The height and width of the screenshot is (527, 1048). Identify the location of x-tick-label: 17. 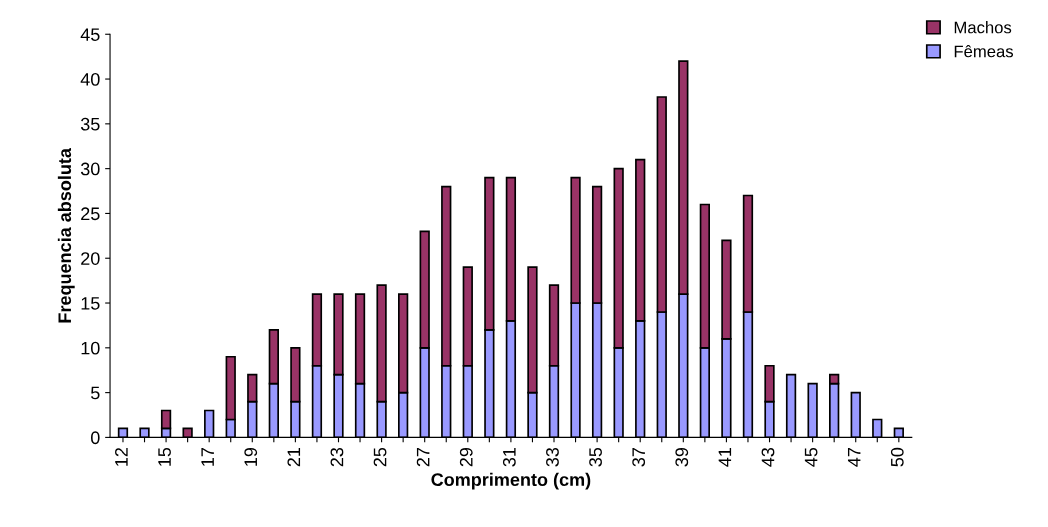
(207, 457).